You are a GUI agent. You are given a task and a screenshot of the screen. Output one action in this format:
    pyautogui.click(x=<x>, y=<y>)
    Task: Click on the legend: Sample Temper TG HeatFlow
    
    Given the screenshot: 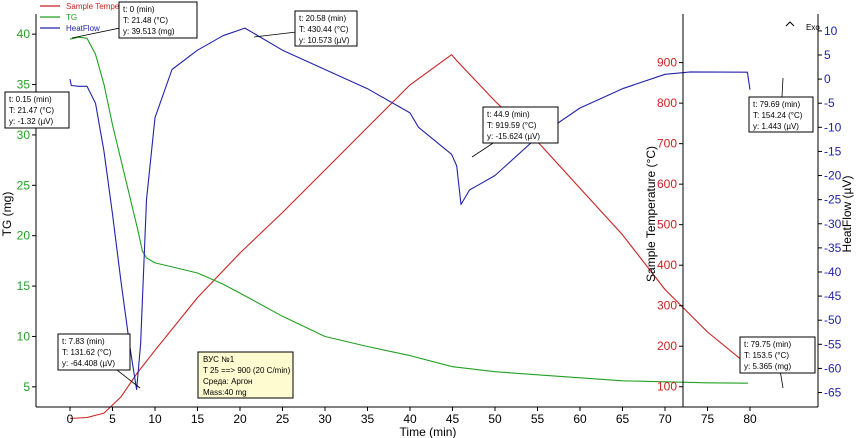 What is the action you would take?
    pyautogui.click(x=81, y=17)
    